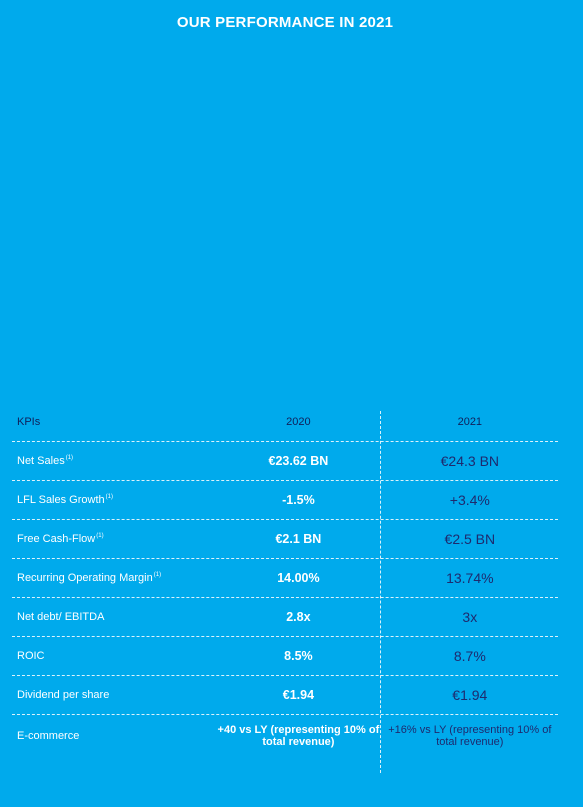 This screenshot has height=807, width=583. I want to click on value-2020: €1.94, so click(298, 695).